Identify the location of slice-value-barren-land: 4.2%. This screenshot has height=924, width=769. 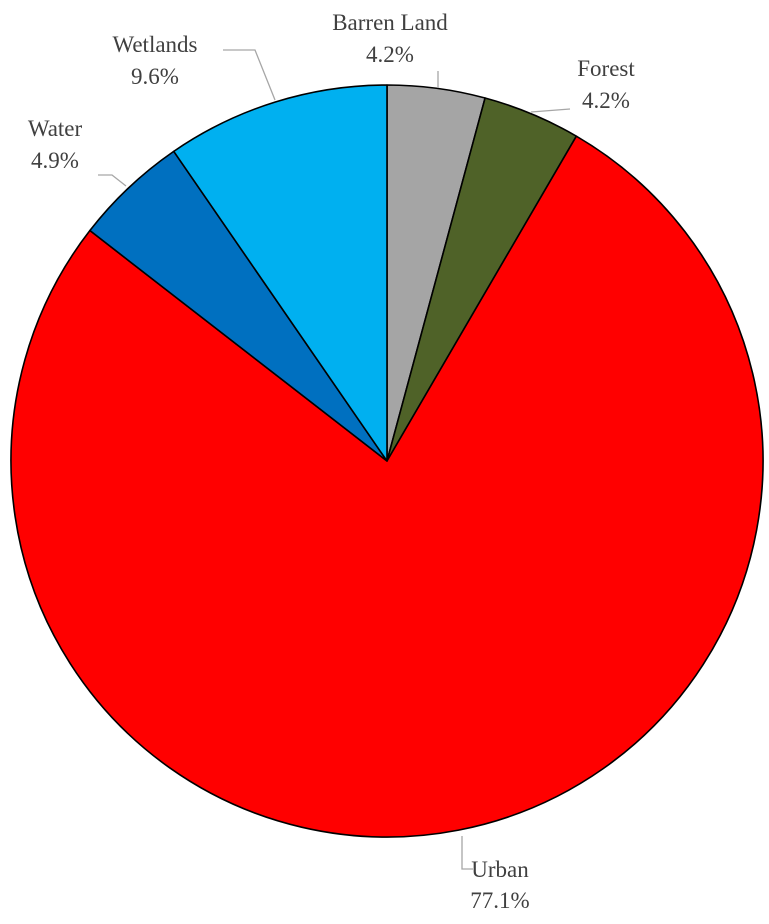
(390, 54).